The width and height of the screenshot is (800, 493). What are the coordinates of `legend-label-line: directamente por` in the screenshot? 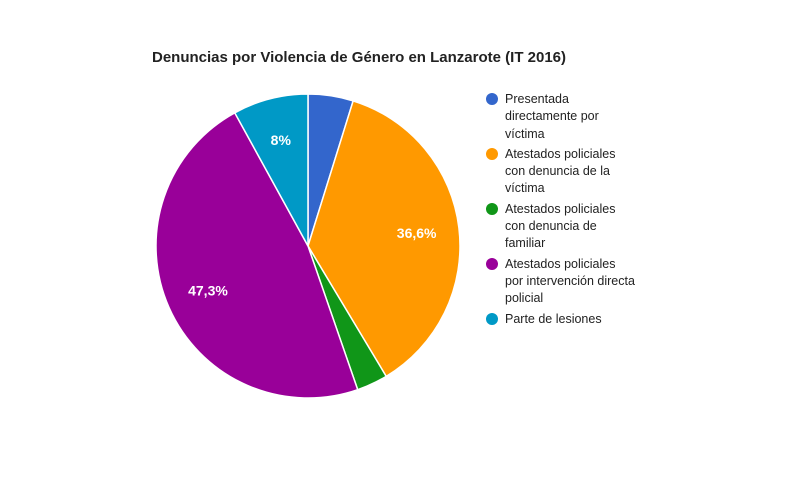 It's located at (552, 116).